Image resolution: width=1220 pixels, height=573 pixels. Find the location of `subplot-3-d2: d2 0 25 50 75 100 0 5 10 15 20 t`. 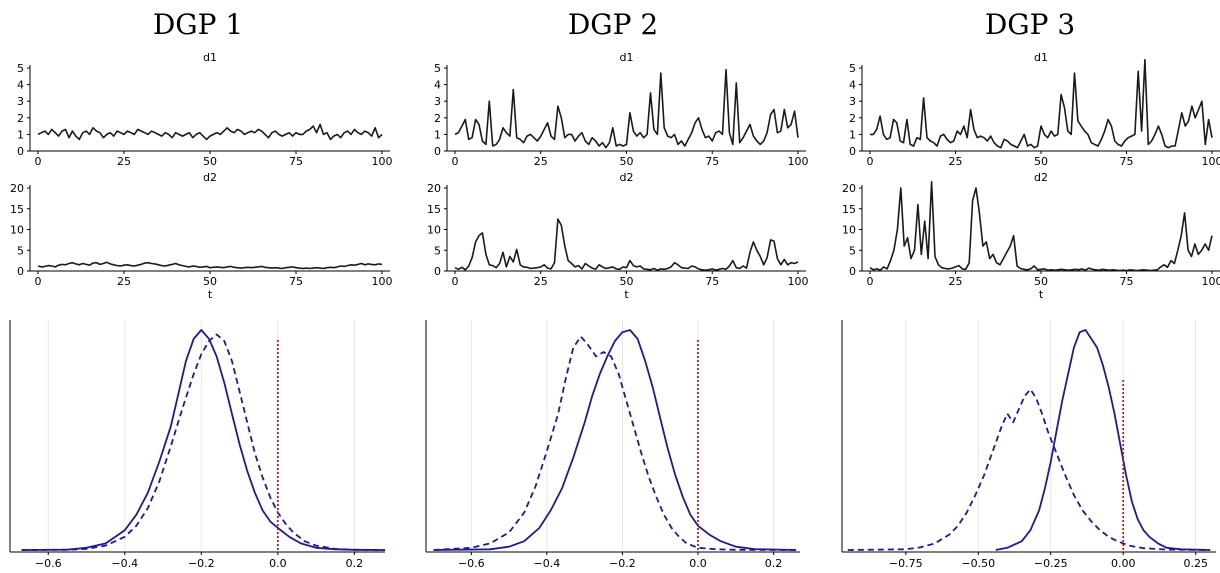

subplot-3-d2: d2 0 25 50 75 100 0 5 10 15 20 t is located at coordinates (1031, 236).